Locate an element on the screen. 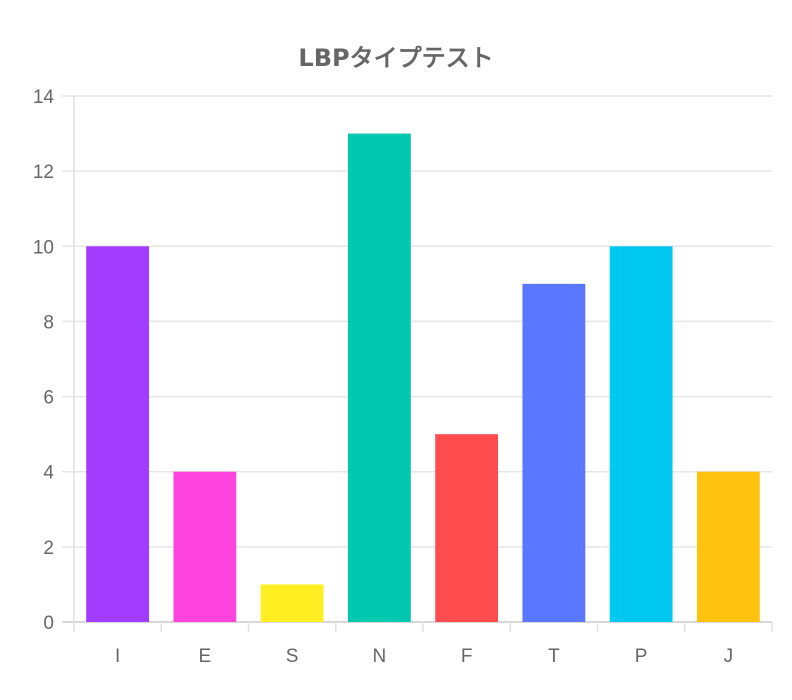  x-tick-label: T is located at coordinates (554, 656).